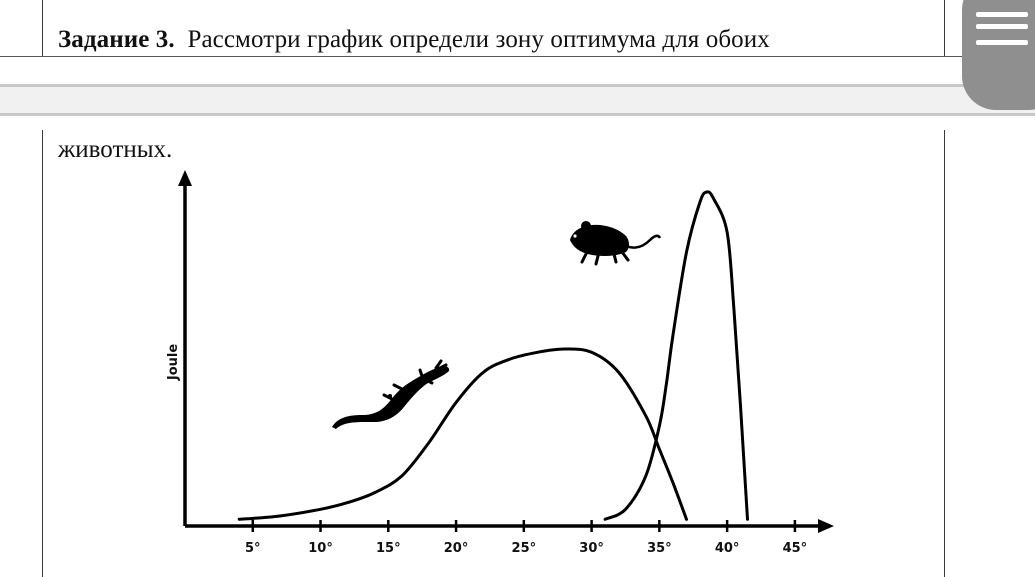  What do you see at coordinates (944, 28) in the screenshot?
I see `table-border-right-top` at bounding box center [944, 28].